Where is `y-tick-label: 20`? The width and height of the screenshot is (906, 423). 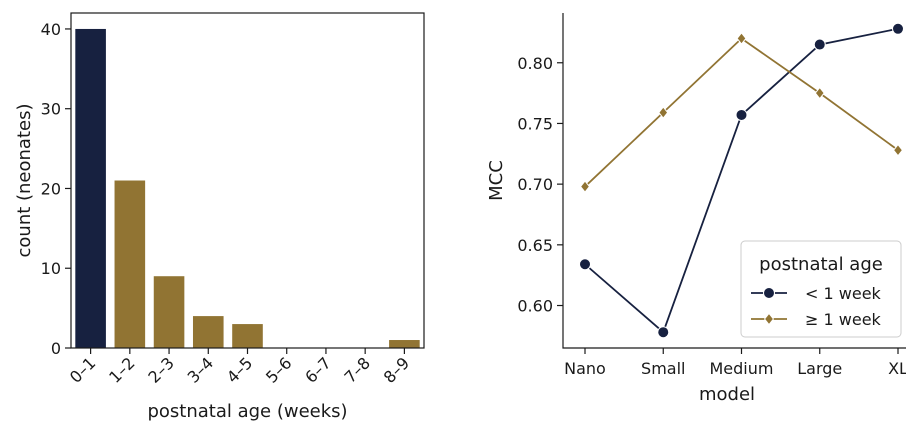 y-tick-label: 20 is located at coordinates (51, 188).